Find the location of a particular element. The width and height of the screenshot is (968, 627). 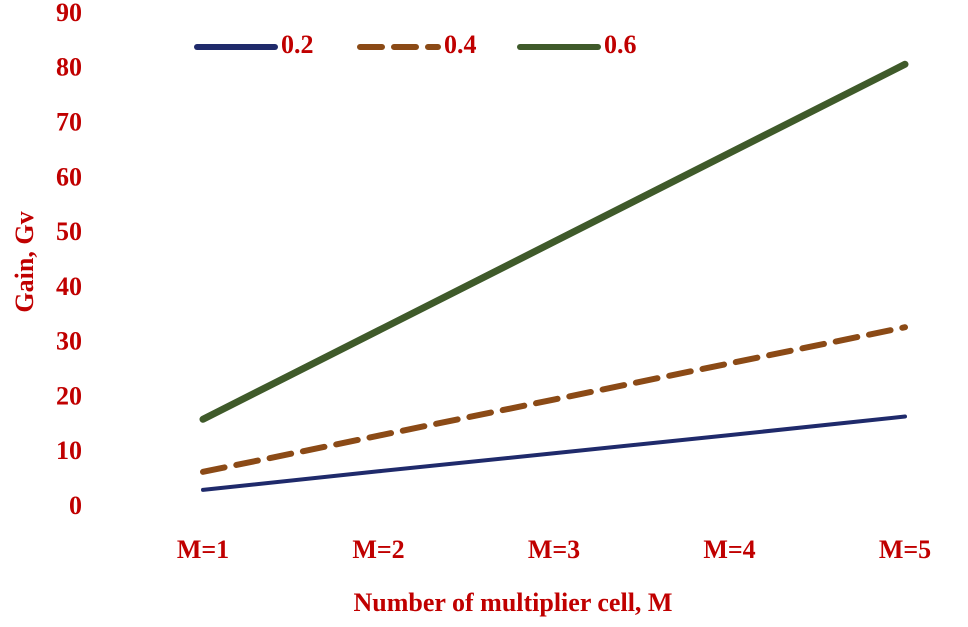

x-axis-title: Number of multiplier cell, M is located at coordinates (513, 602).